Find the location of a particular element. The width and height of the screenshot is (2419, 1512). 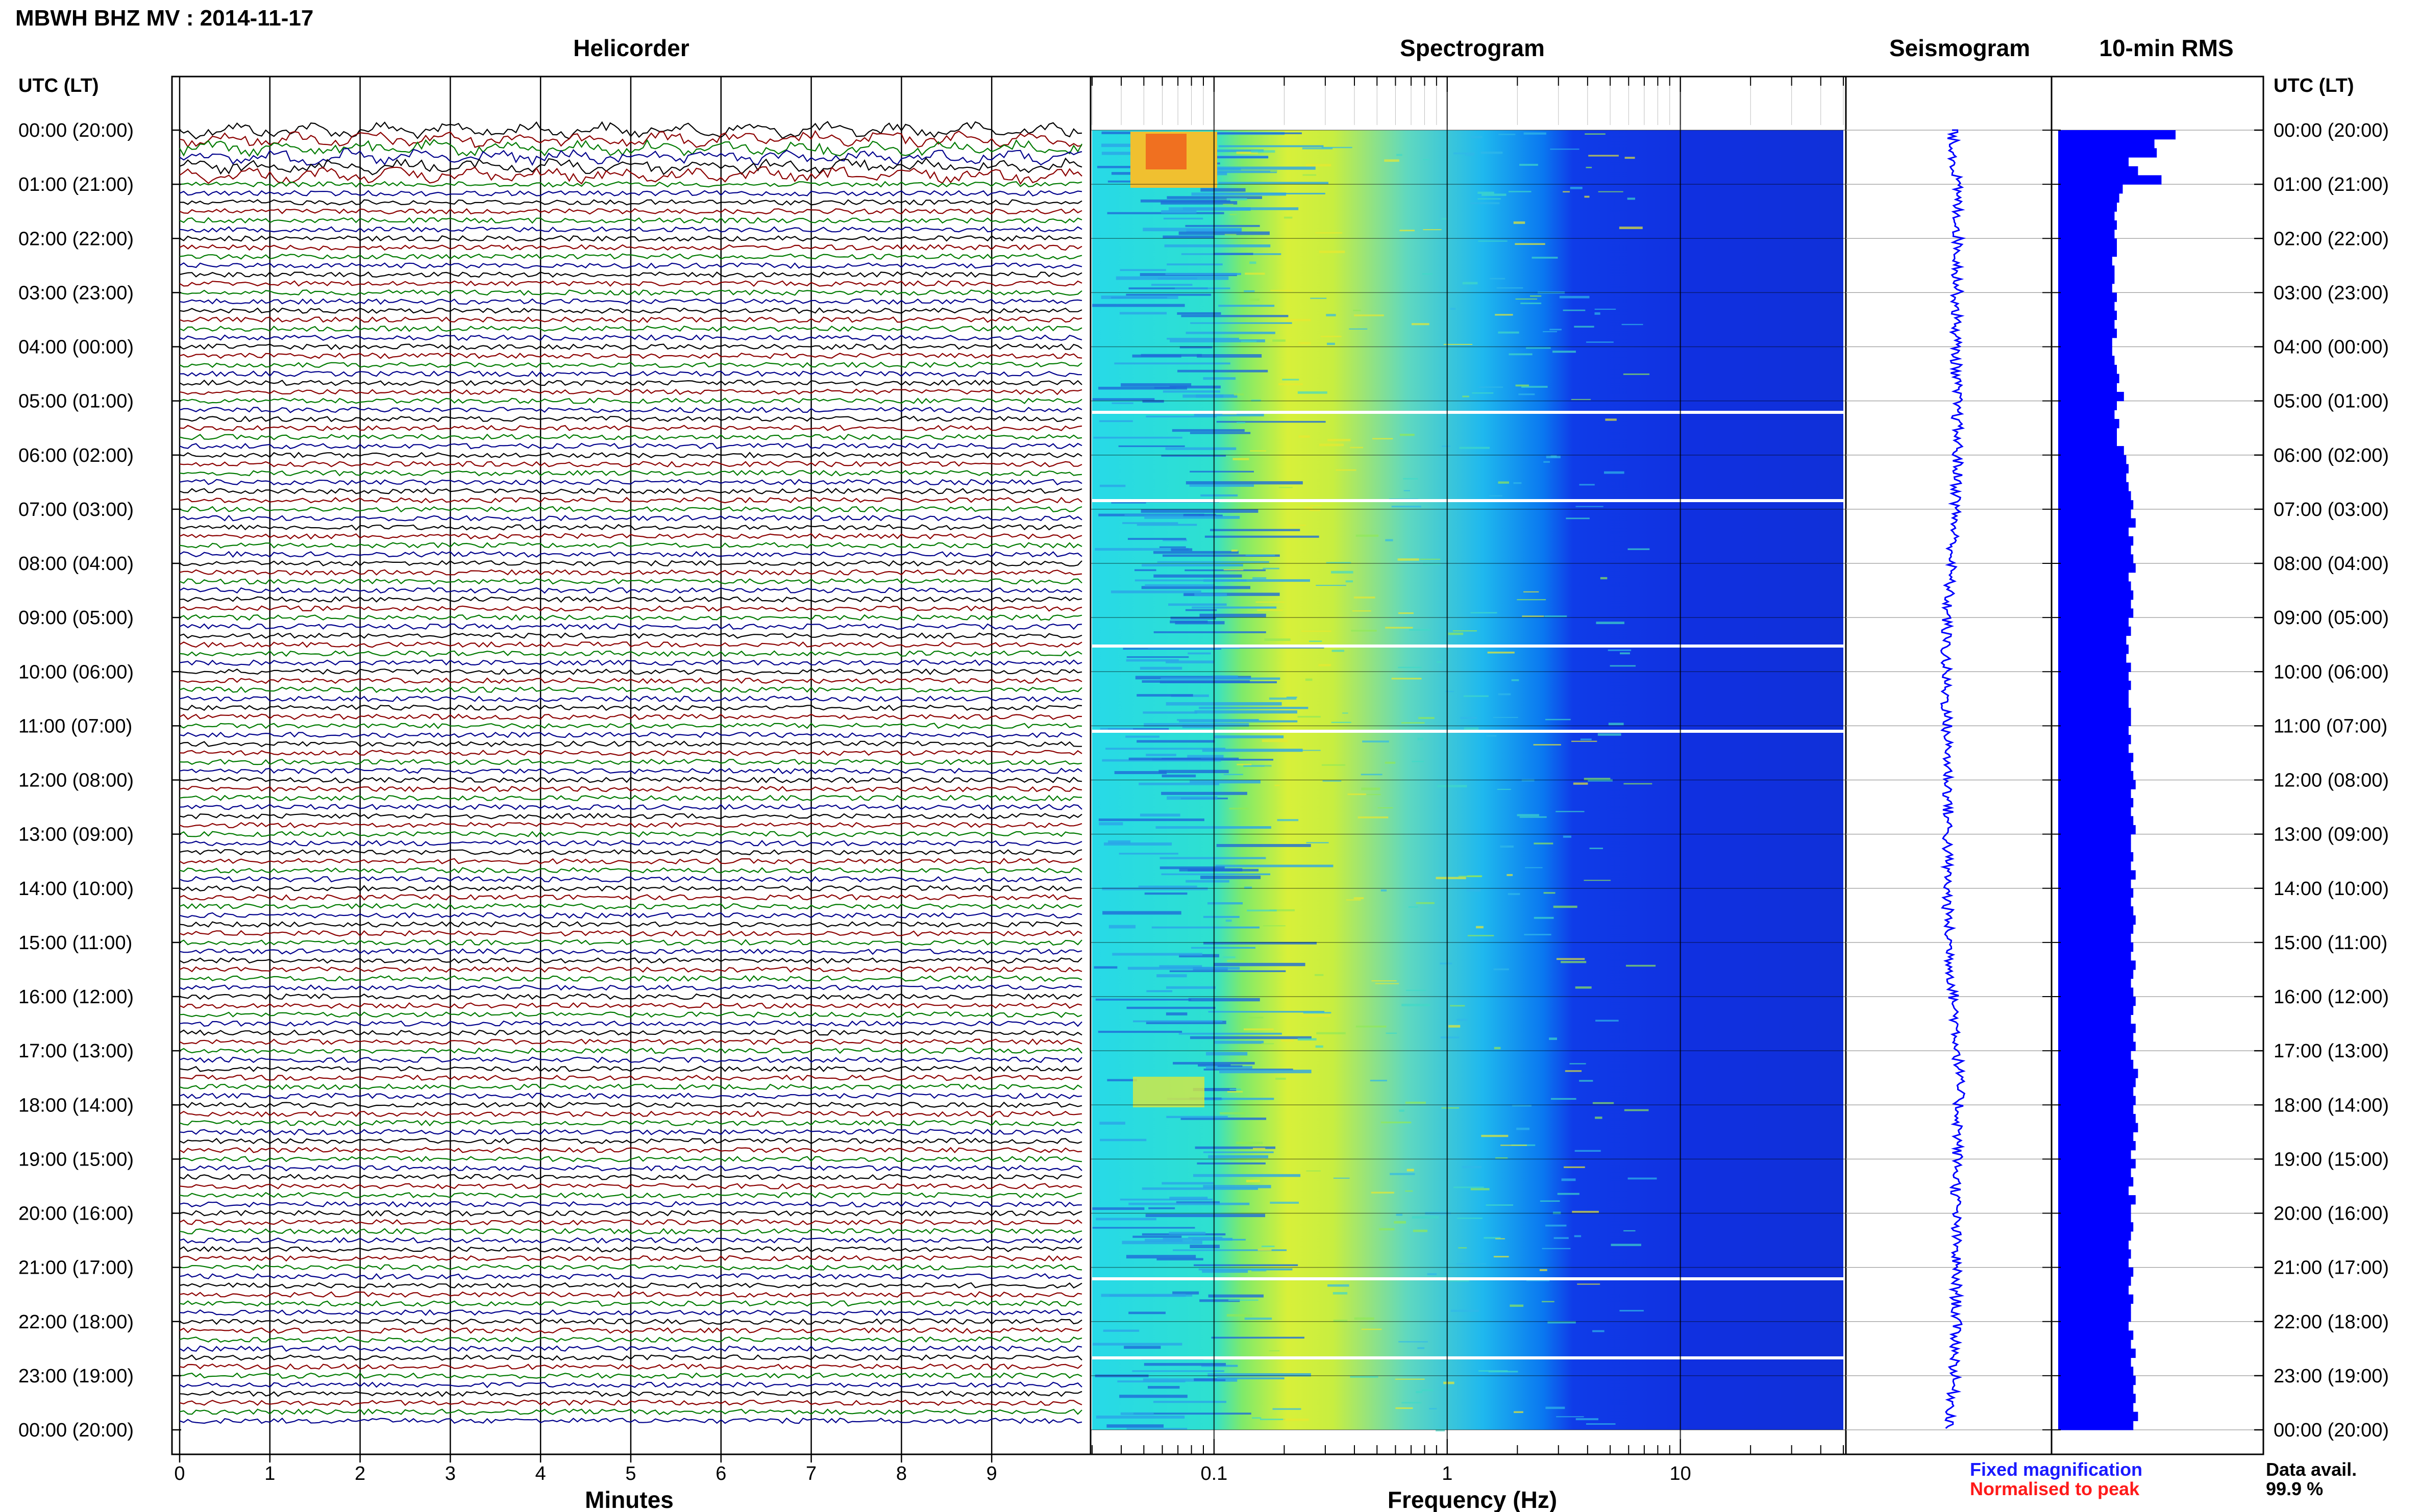

spectrogram-data-gap is located at coordinates (1467, 412).